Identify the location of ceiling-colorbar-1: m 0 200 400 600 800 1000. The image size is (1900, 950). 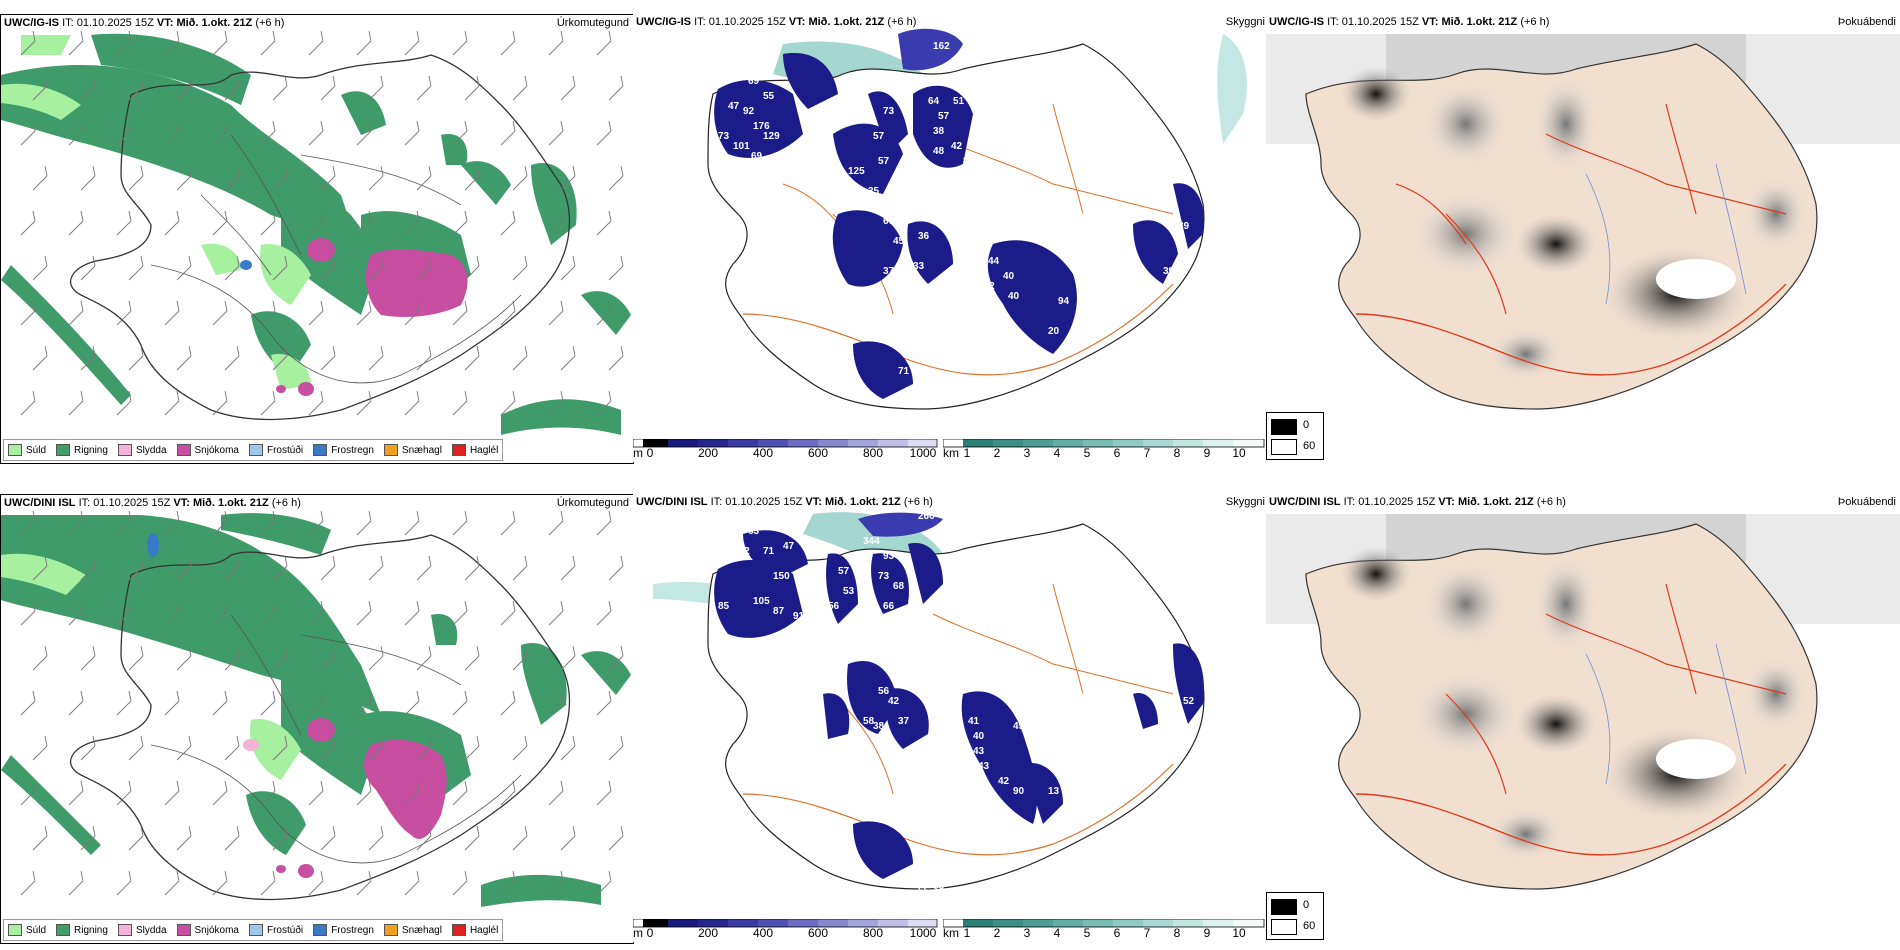
(785, 449).